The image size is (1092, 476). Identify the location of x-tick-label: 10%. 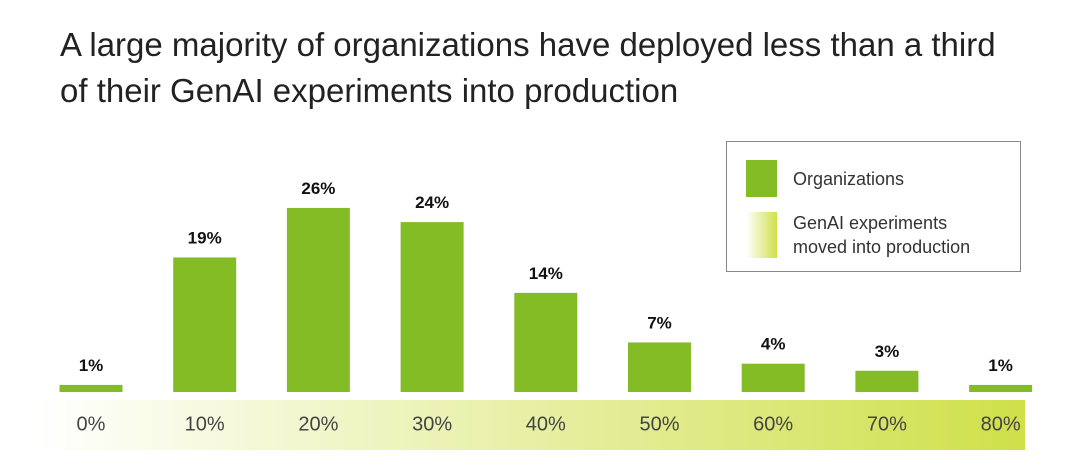
(205, 424).